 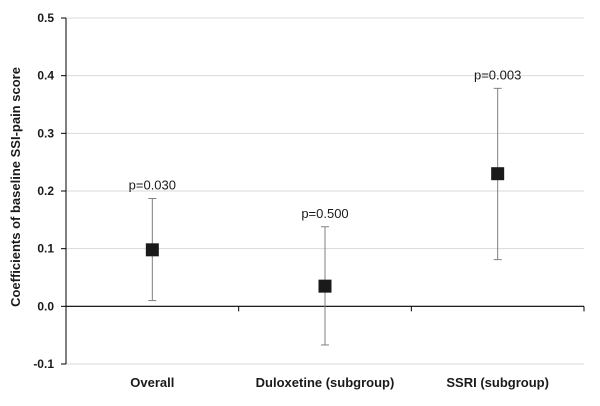 What do you see at coordinates (152, 382) in the screenshot?
I see `category-label: Overall` at bounding box center [152, 382].